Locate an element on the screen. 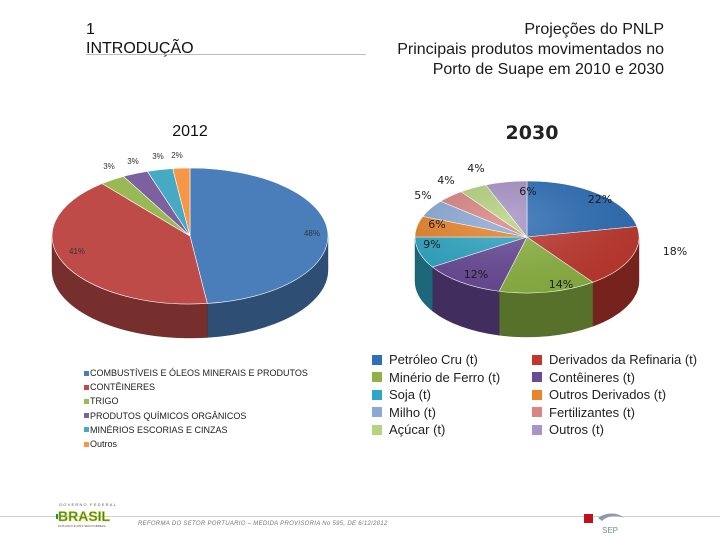 Image resolution: width=720 pixels, height=540 pixels. legend-label: PRODUTOS QUÍMICOS ORGÂNICOS is located at coordinates (168, 415).